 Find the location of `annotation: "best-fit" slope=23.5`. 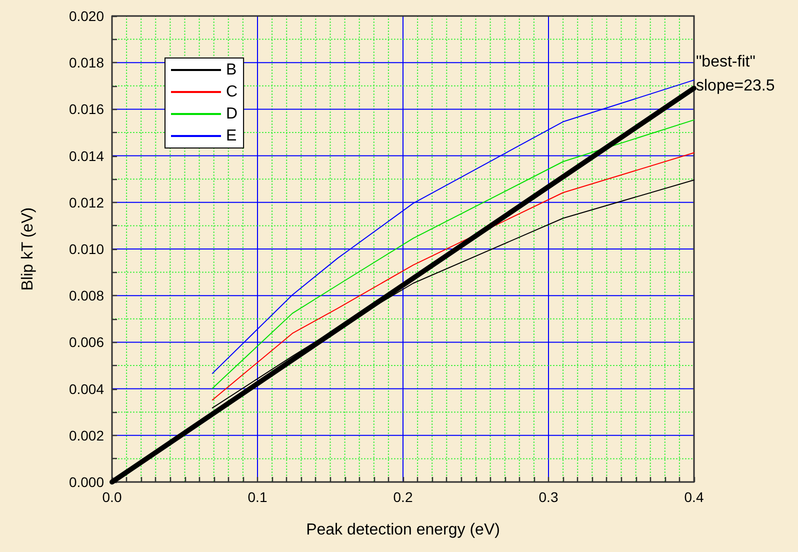

annotation: "best-fit" slope=23.5 is located at coordinates (735, 74).